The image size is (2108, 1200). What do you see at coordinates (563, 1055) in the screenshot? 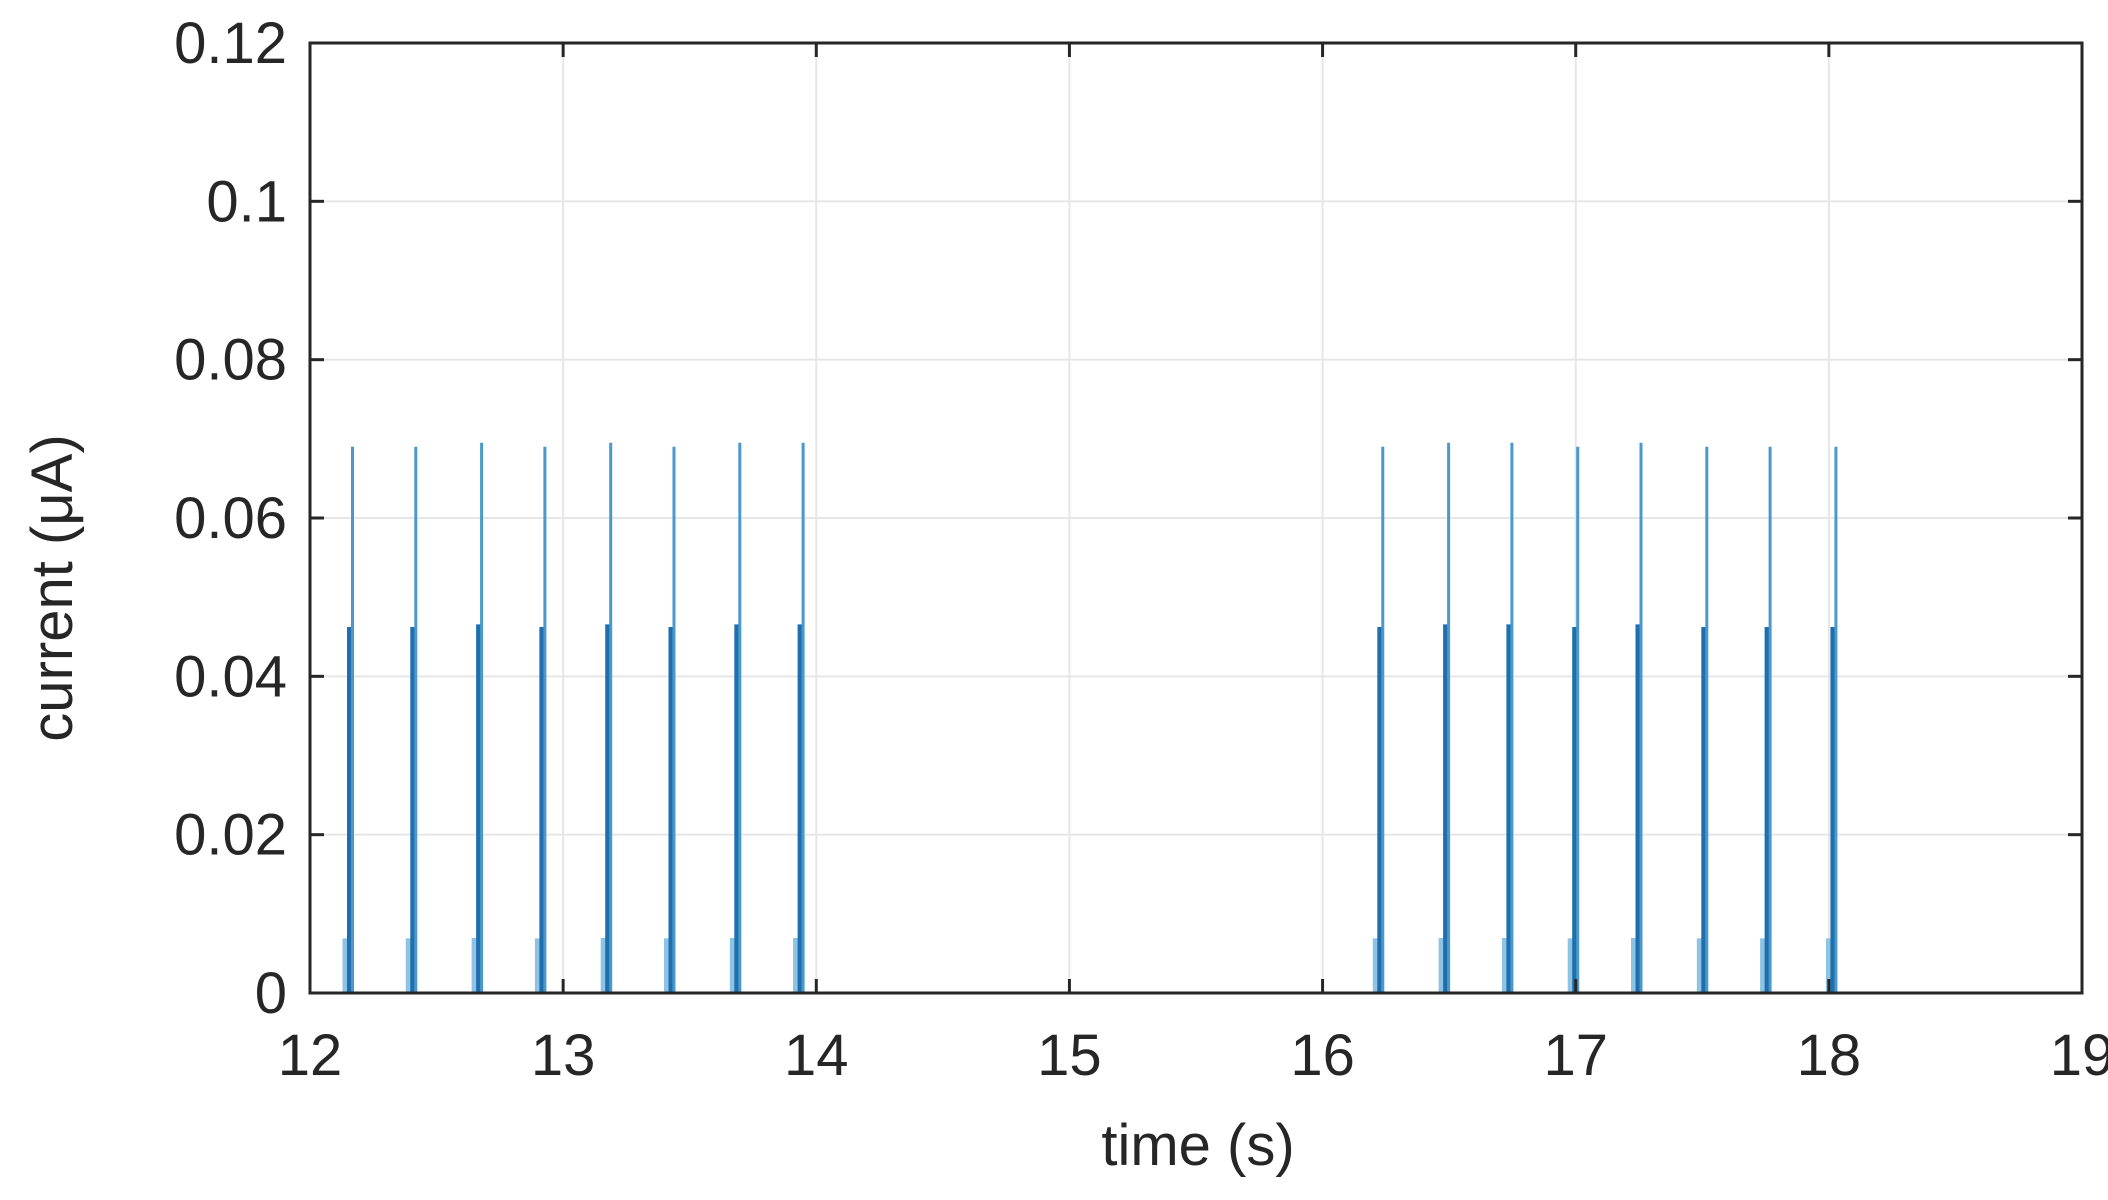
I see `x-tick-label: 13` at bounding box center [563, 1055].